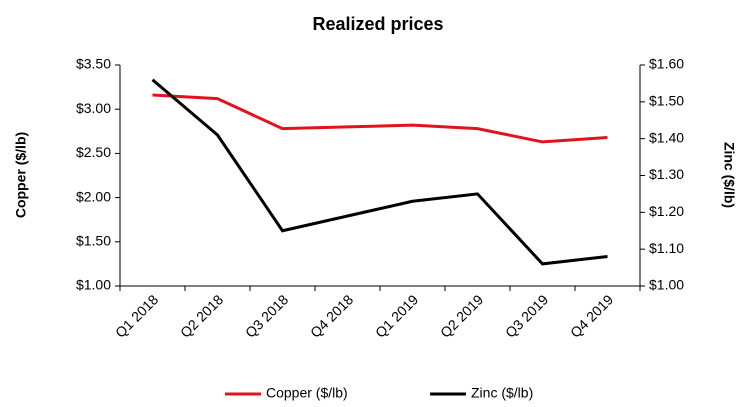 This screenshot has height=407, width=740. I want to click on y-tick-label: $1.50, so click(93, 241).